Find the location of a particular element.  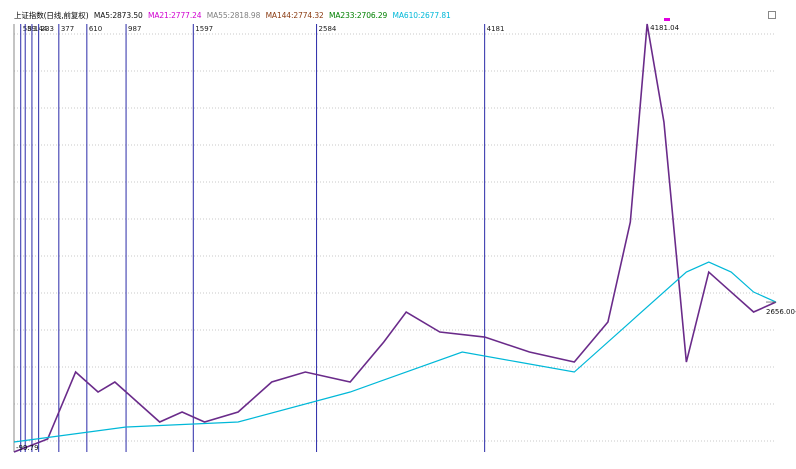

fib-label-1597: 1597 is located at coordinates (204, 29).